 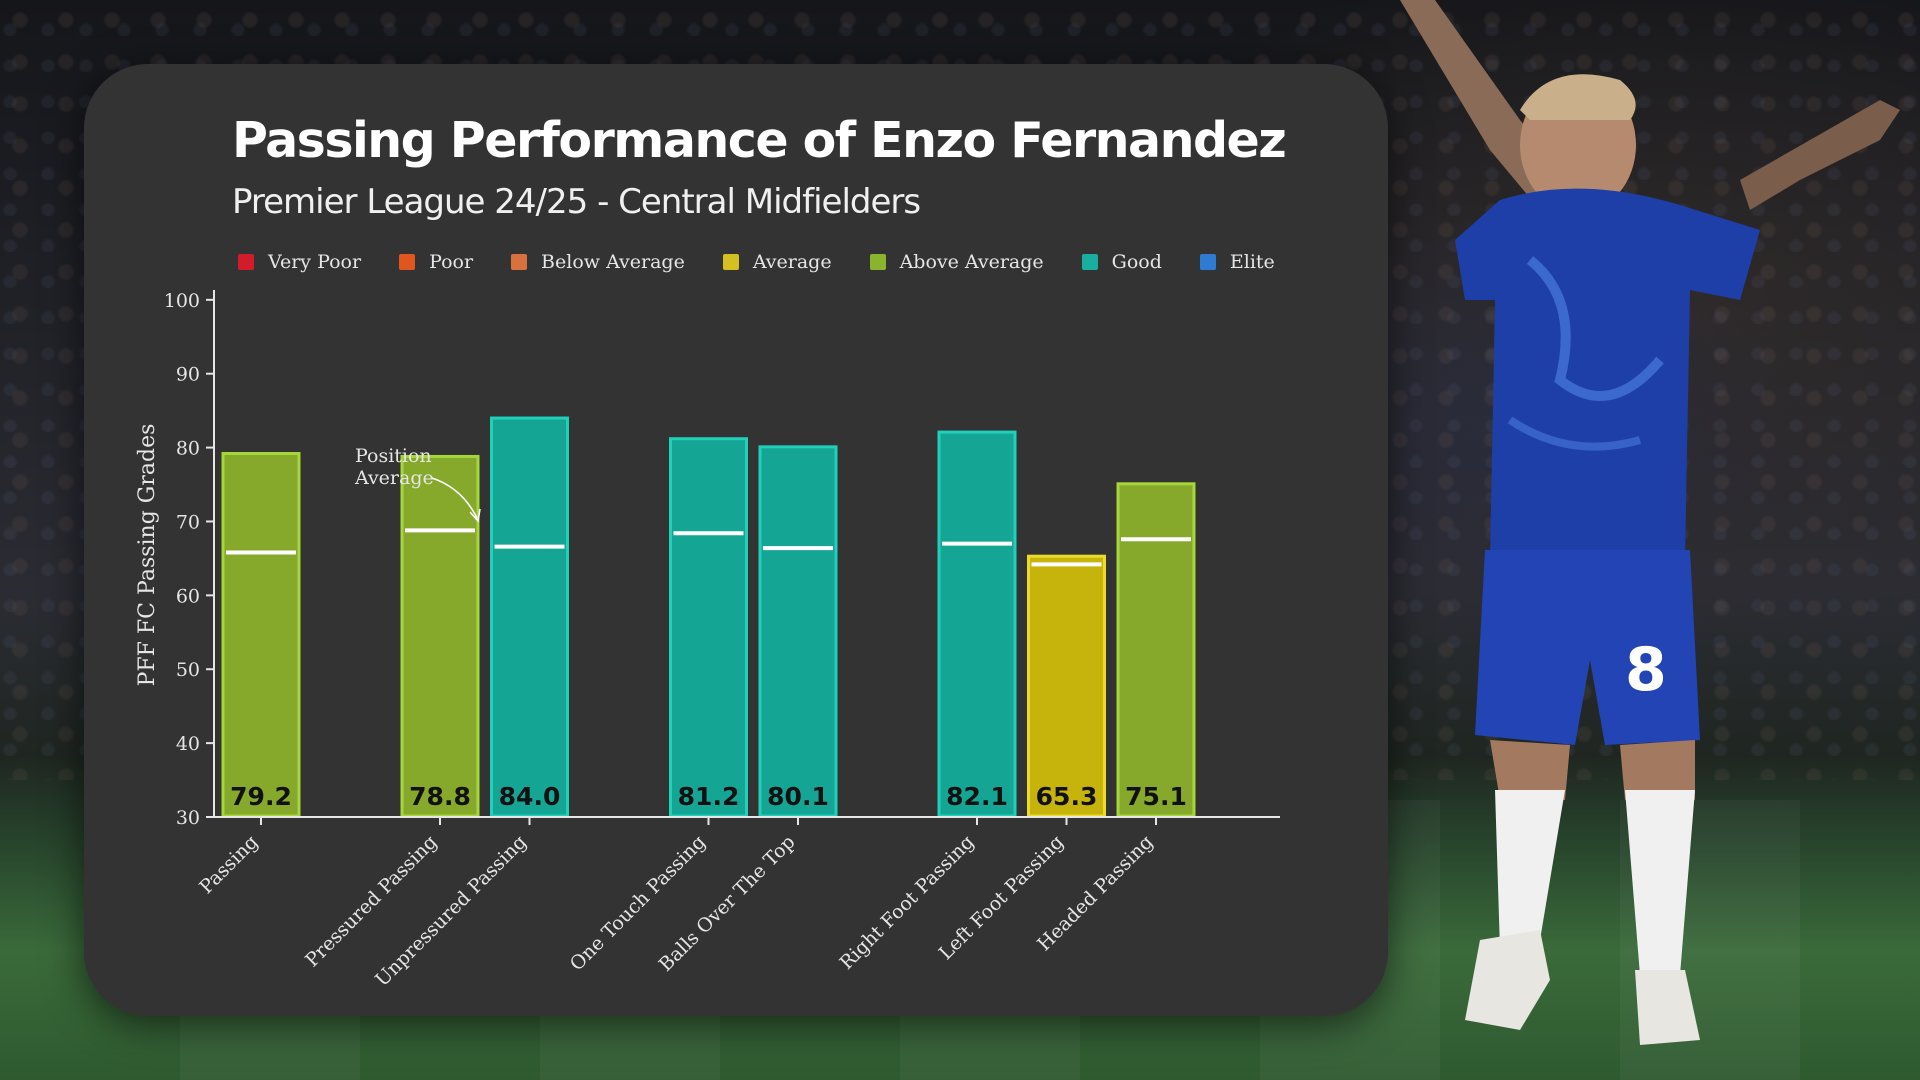 What do you see at coordinates (188, 449) in the screenshot?
I see `y-tick-label: 80` at bounding box center [188, 449].